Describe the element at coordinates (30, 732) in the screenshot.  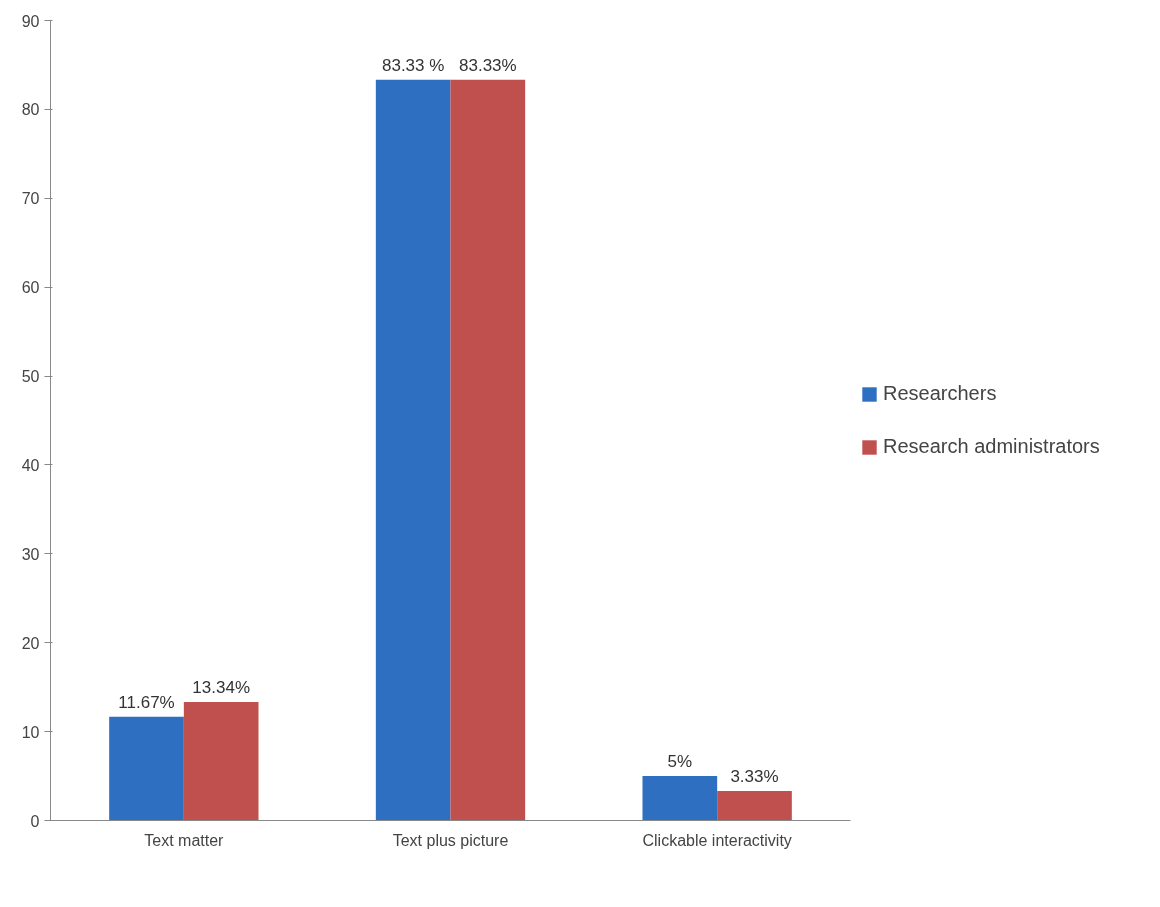
I see `y-tick-label: 10` at that location.